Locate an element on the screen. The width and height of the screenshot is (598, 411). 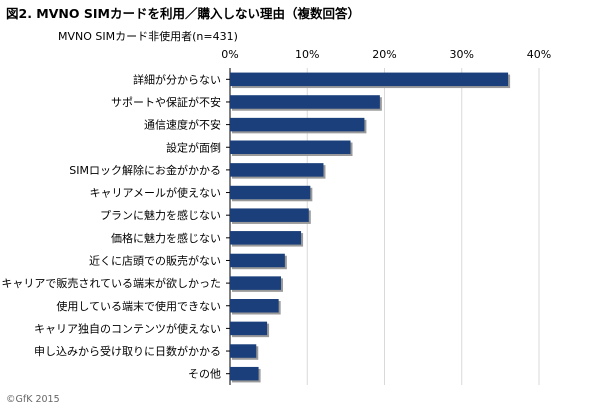
x-tick-label: 20% is located at coordinates (384, 54).